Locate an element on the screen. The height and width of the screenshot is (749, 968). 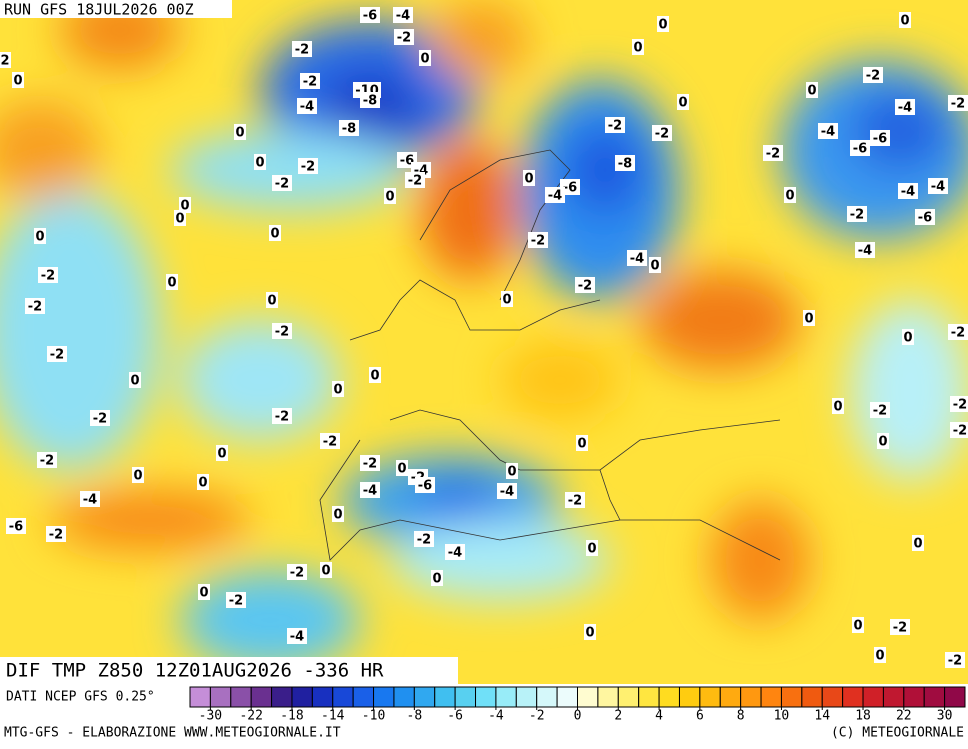
banner-box is located at coordinates (229, 670).